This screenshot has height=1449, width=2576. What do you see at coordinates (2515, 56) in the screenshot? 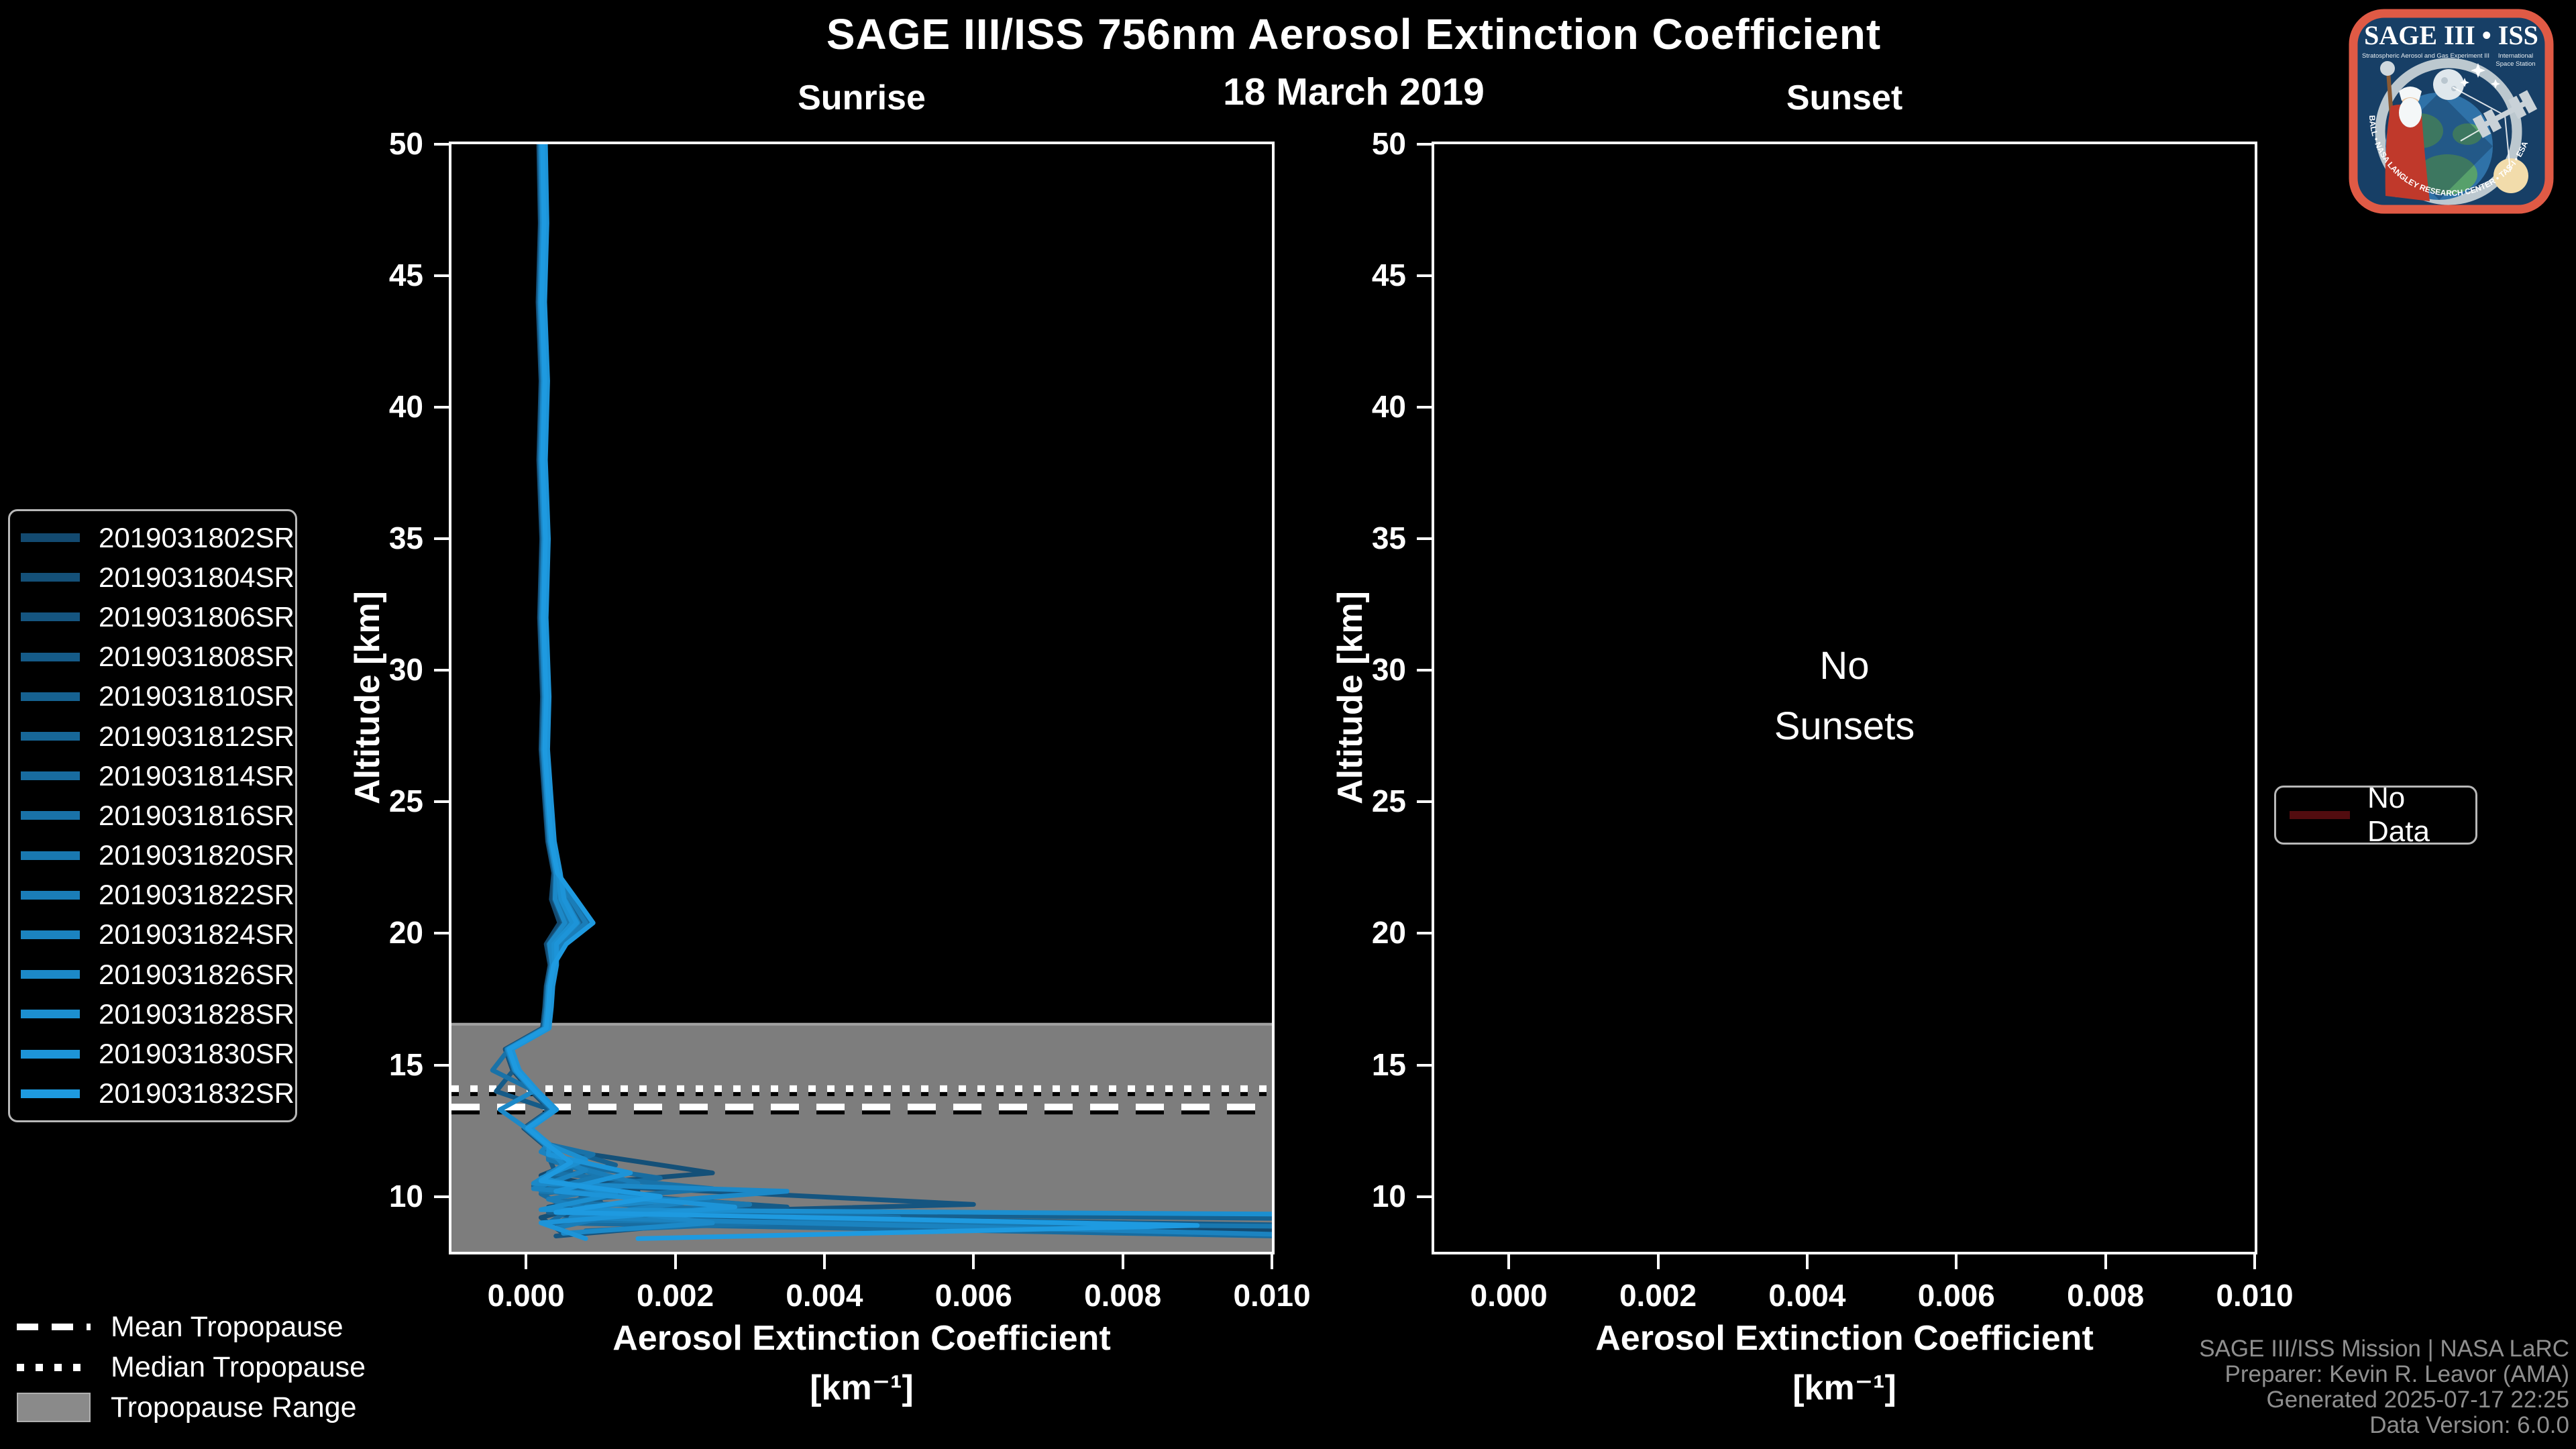
I see `patch-subtitle-right1: International` at bounding box center [2515, 56].